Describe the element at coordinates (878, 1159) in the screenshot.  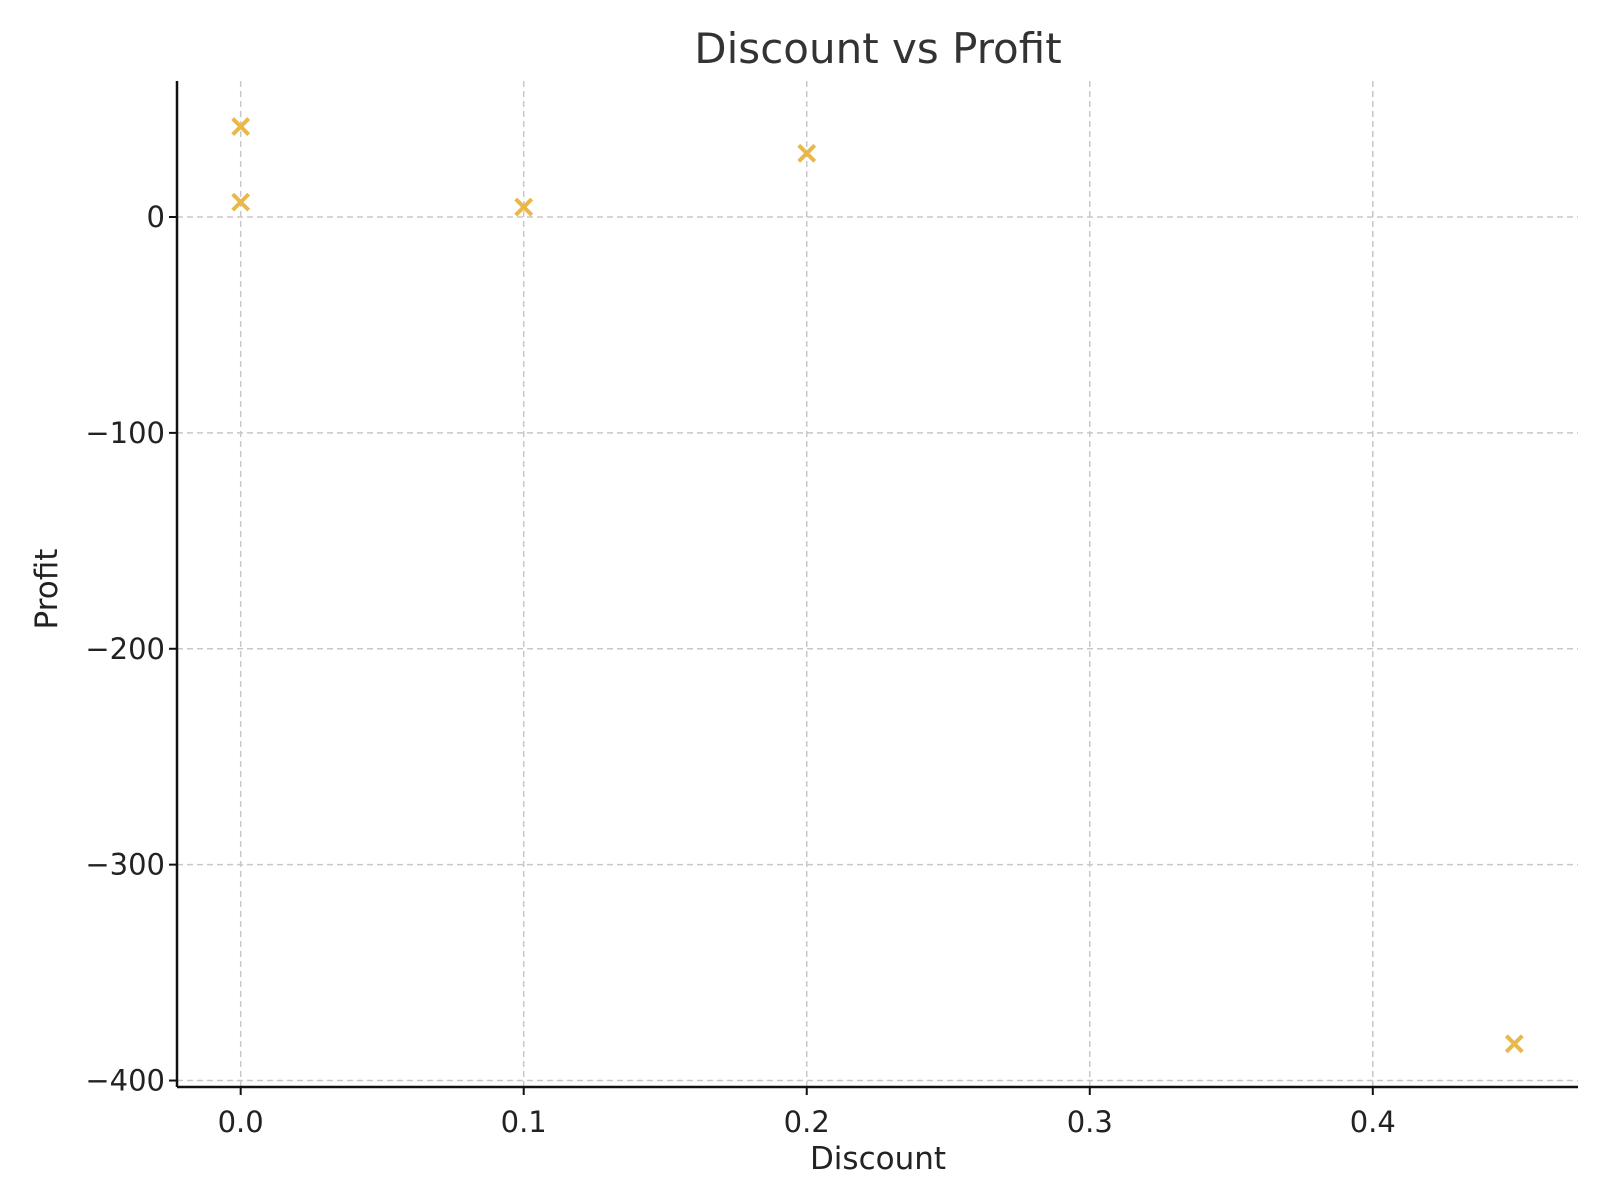
I see `x-axis-label: Discount` at that location.